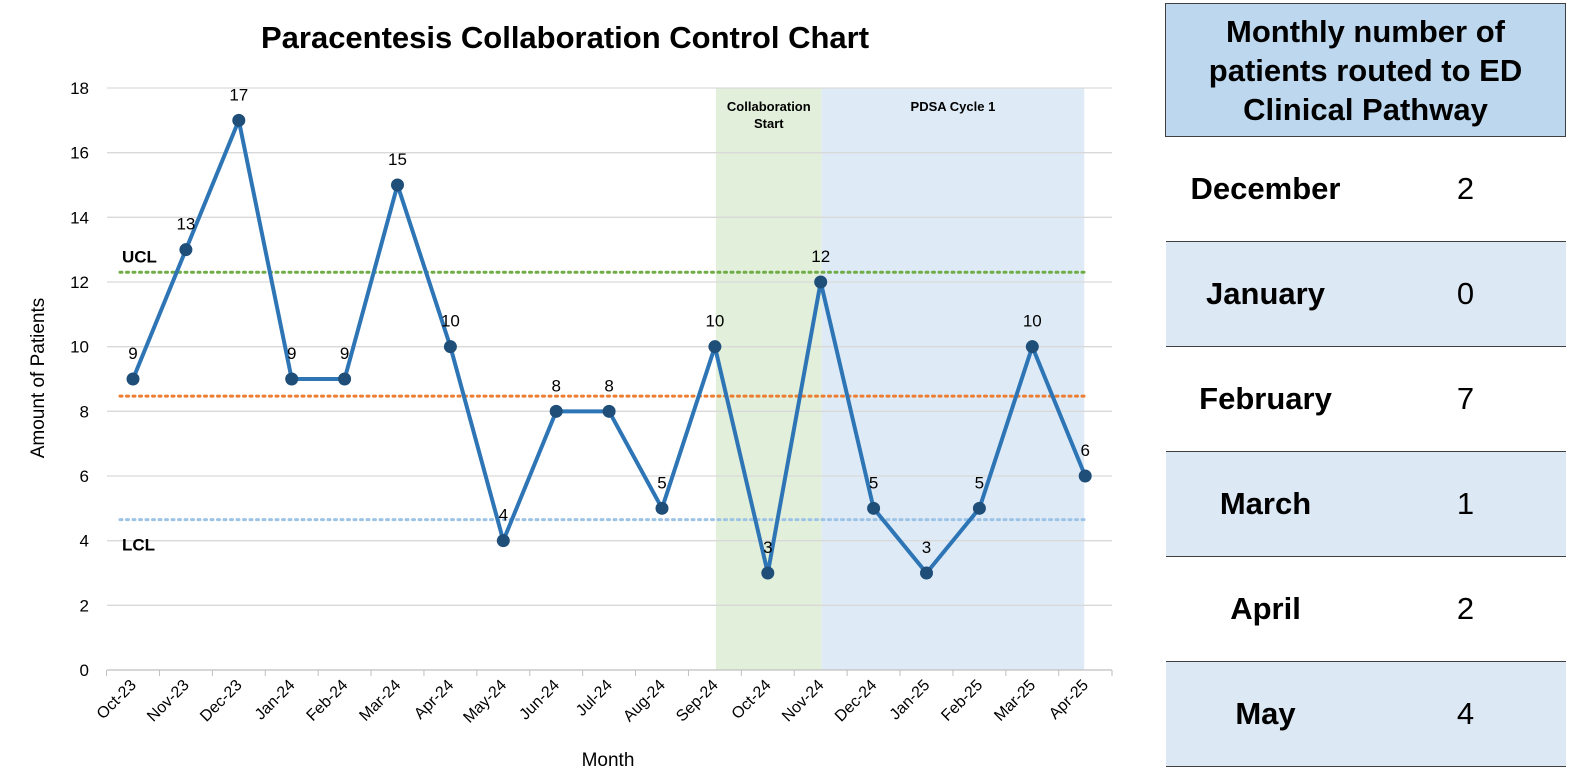  Describe the element at coordinates (221, 701) in the screenshot. I see `x-tick-label: Dec-23` at that location.